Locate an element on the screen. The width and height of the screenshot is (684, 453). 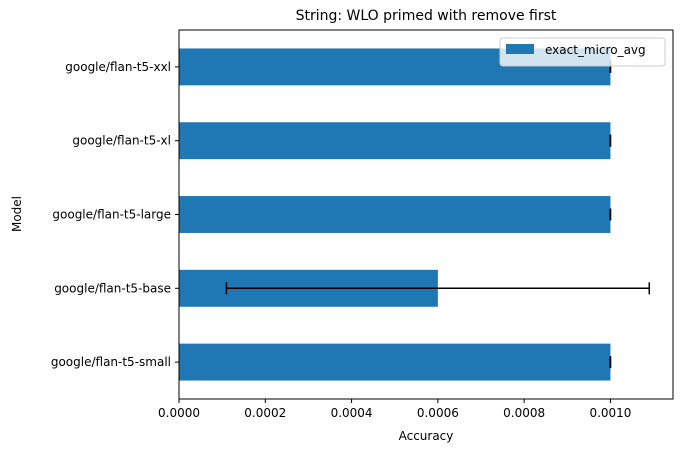
legend: exact_micro_avg is located at coordinates (582, 52).